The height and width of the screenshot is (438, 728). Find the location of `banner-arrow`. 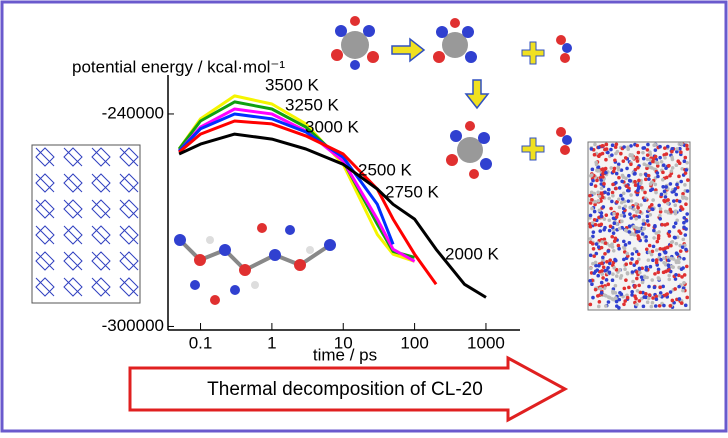

banner-arrow is located at coordinates (348, 389).